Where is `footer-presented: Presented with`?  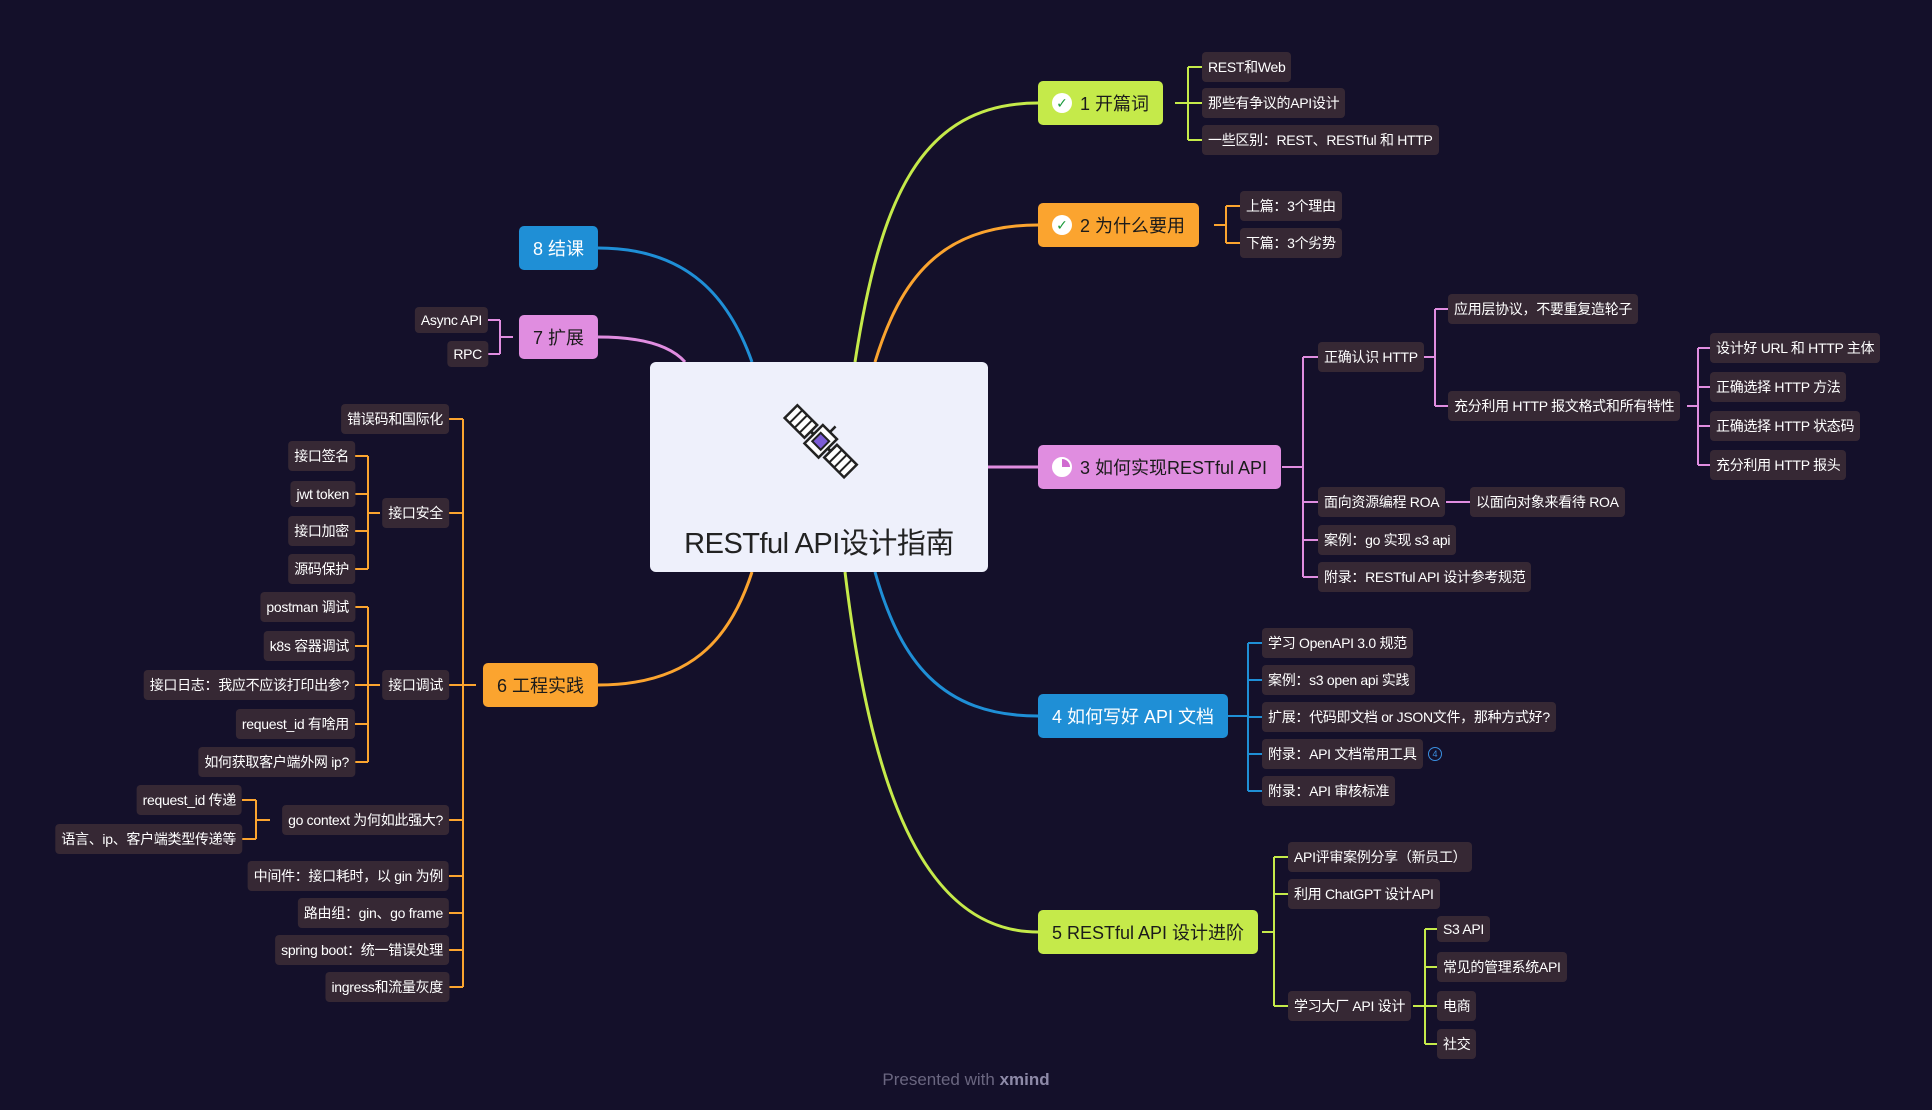 footer-presented: Presented with is located at coordinates (938, 1079).